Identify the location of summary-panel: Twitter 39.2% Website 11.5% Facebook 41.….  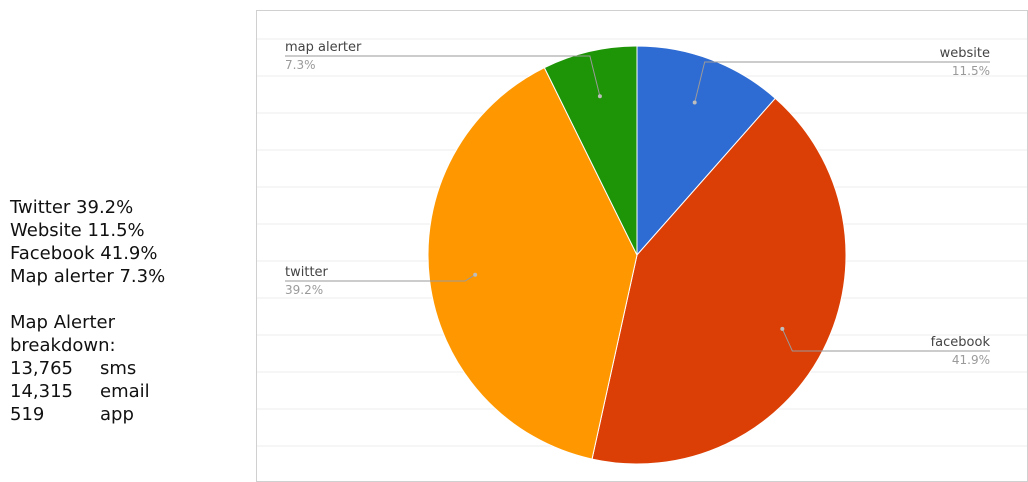
(87, 311).